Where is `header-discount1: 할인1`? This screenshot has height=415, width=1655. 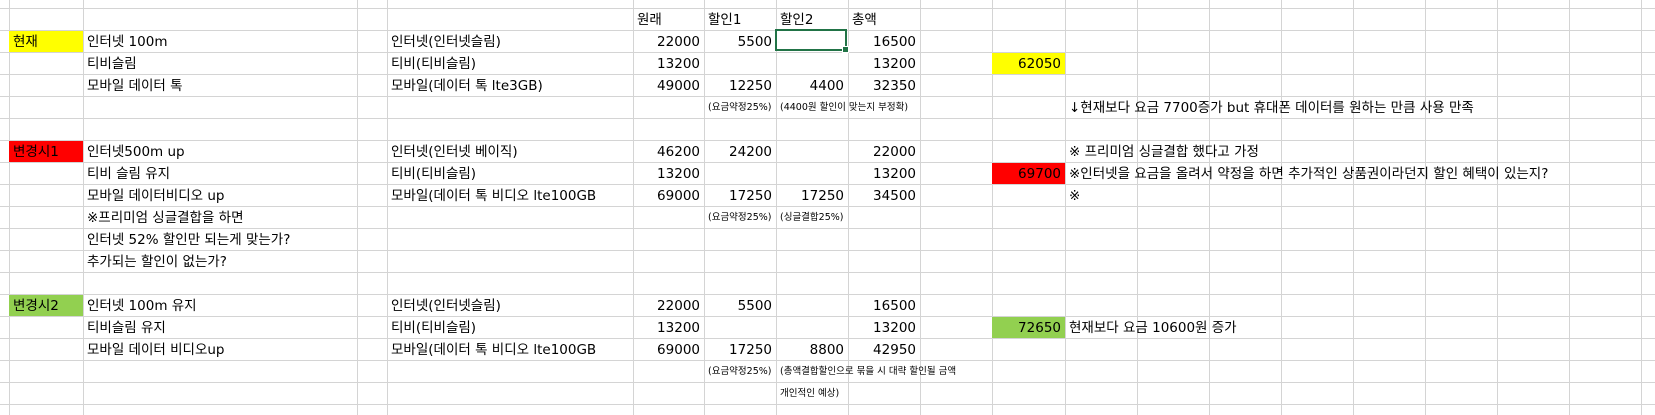
header-discount1: 할인1 is located at coordinates (725, 20).